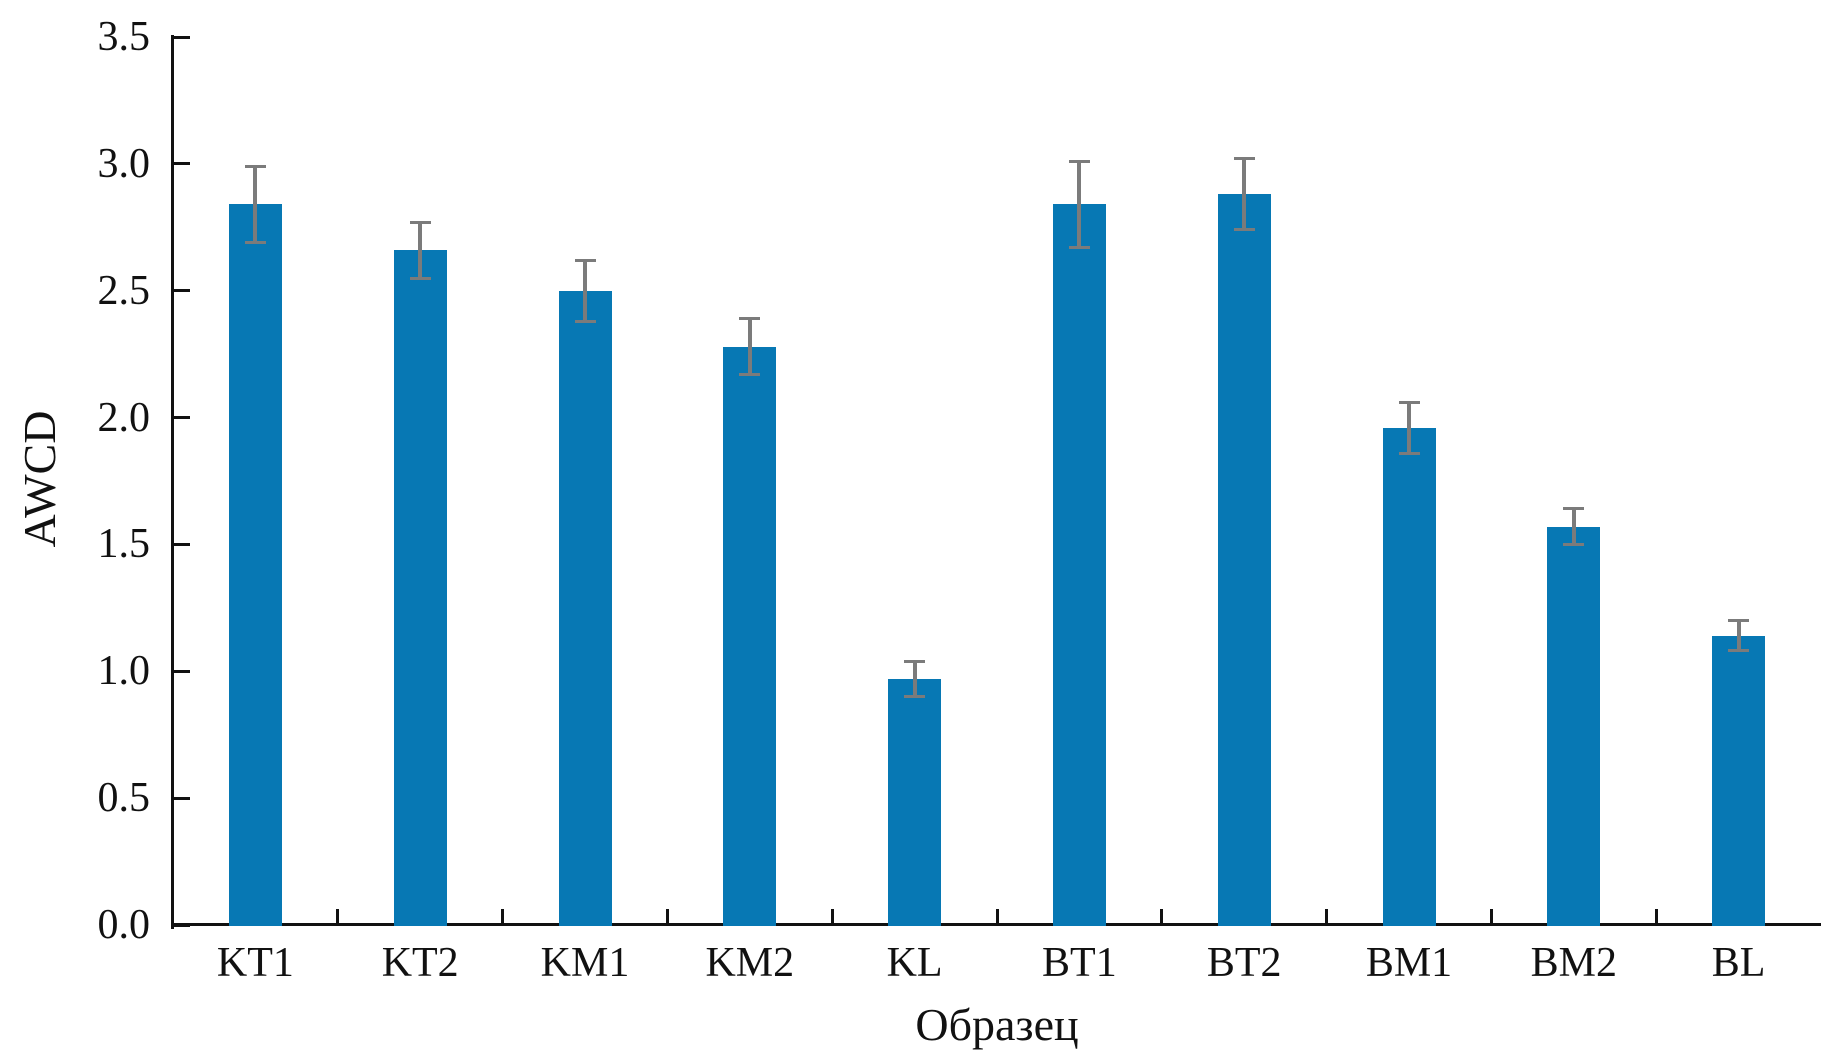 This screenshot has width=1838, height=1060. Describe the element at coordinates (420, 963) in the screenshot. I see `x-tick-label: KT2` at that location.